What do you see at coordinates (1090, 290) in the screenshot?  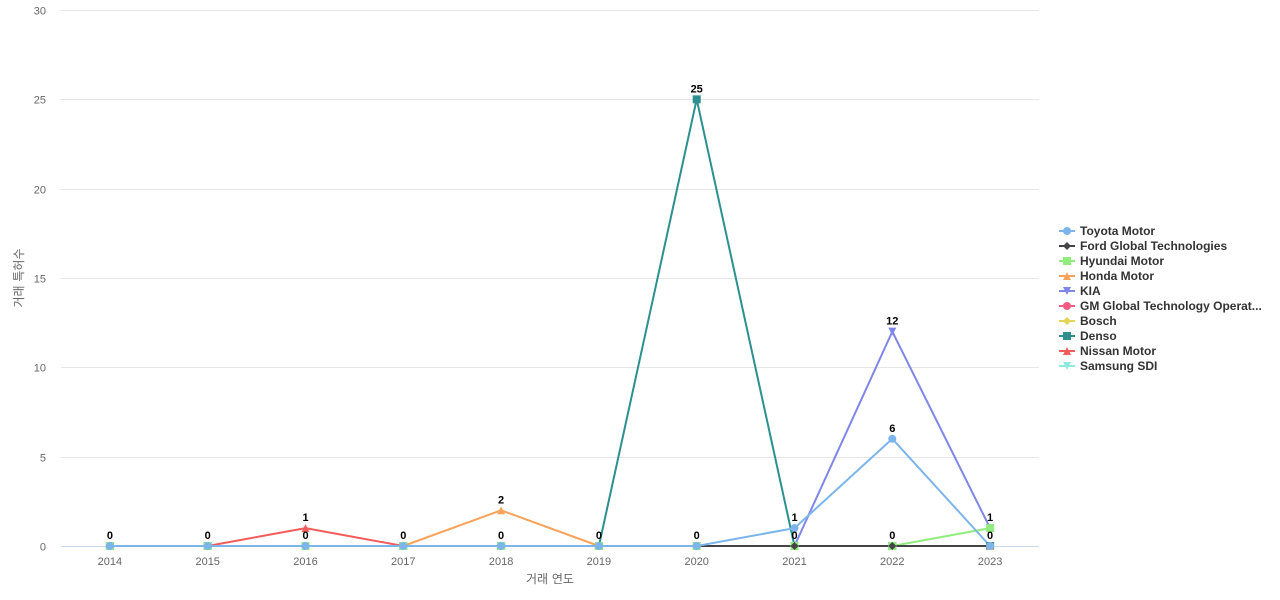 I see `legend-label: KIA` at bounding box center [1090, 290].